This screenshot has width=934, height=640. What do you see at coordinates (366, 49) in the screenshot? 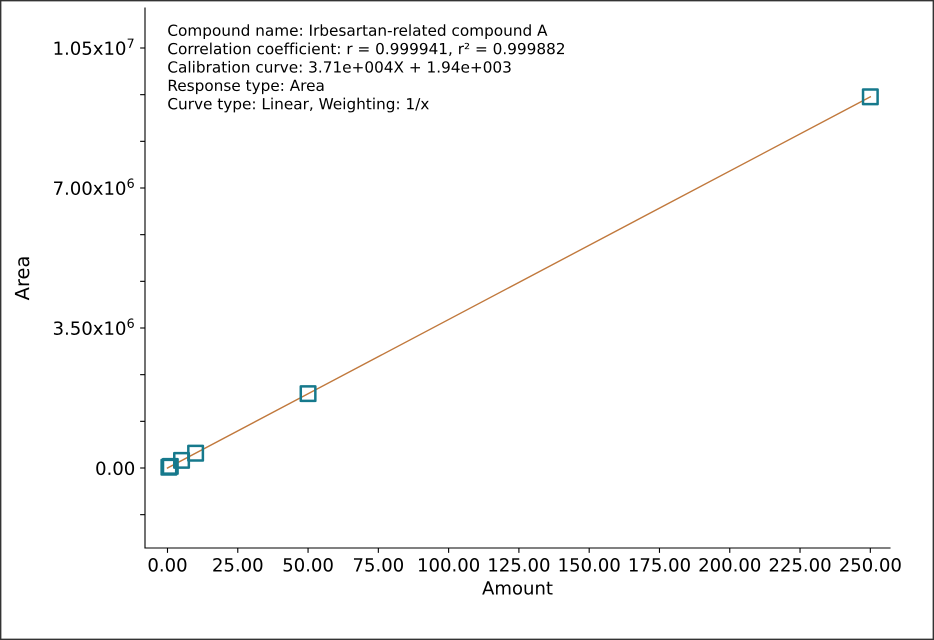
I see `annotation: Correlation coefficient: r = 0.999941, r² = 0.999882` at bounding box center [366, 49].